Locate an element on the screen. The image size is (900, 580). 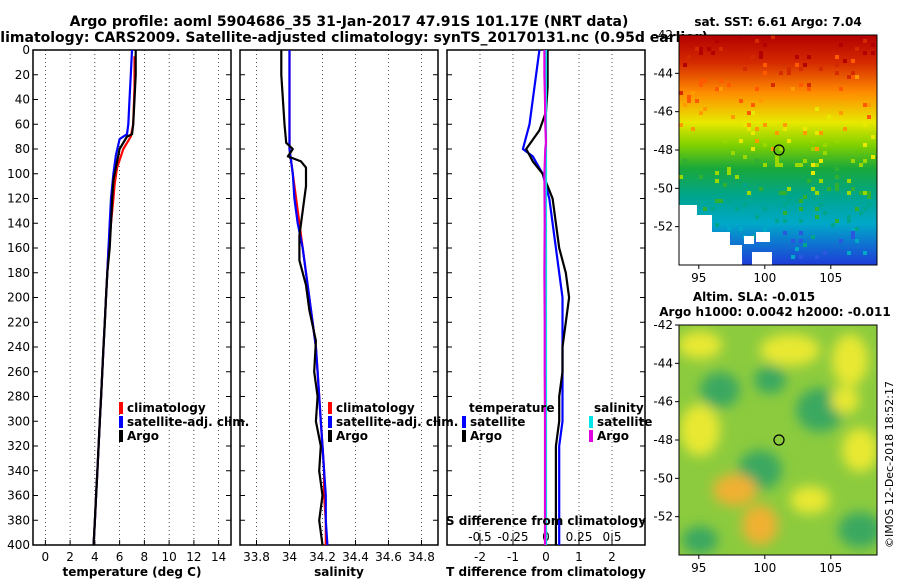
sst-map-axes: 95 100 105 -42 -44 -46 -48 -50 -52 is located at coordinates (747, 156).